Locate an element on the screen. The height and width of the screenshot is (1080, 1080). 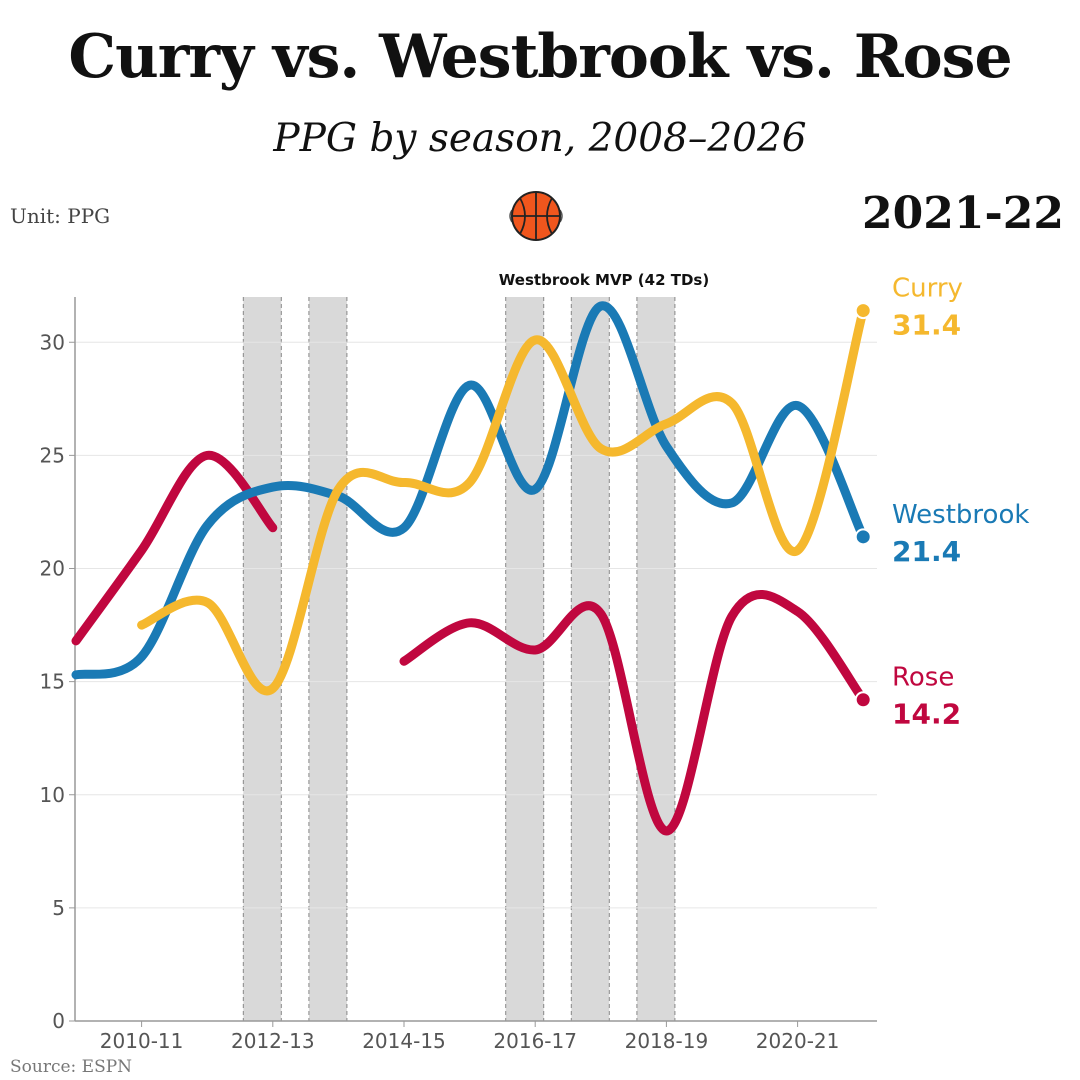
mvp-annotation: Westbrook MVP (42 TDs) is located at coordinates (604, 280).